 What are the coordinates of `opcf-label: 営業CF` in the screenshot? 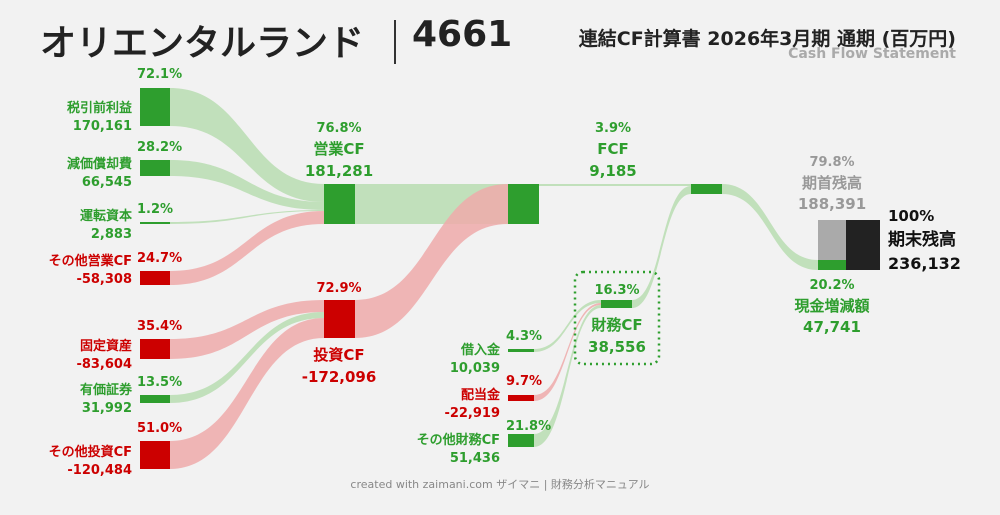 It's located at (338, 149).